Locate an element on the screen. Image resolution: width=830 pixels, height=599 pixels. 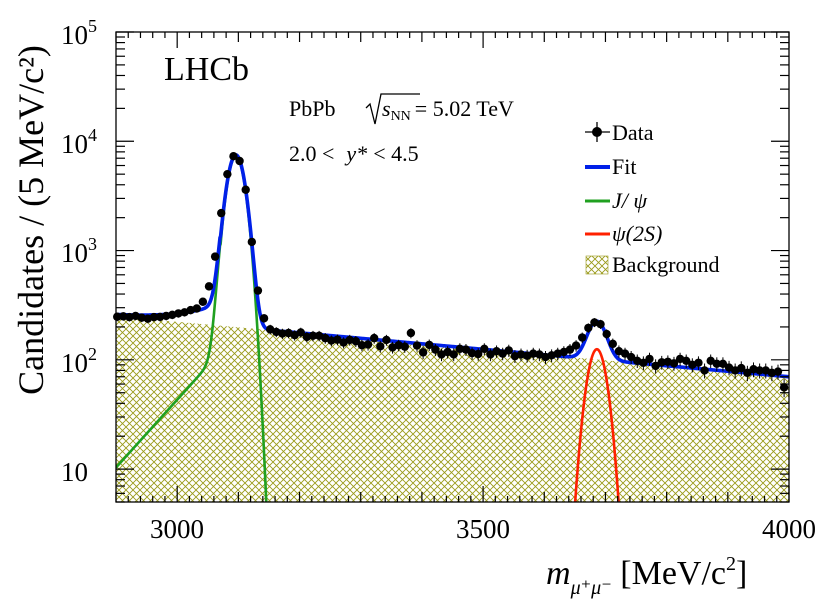
psi2s-curve is located at coordinates (596, 424).